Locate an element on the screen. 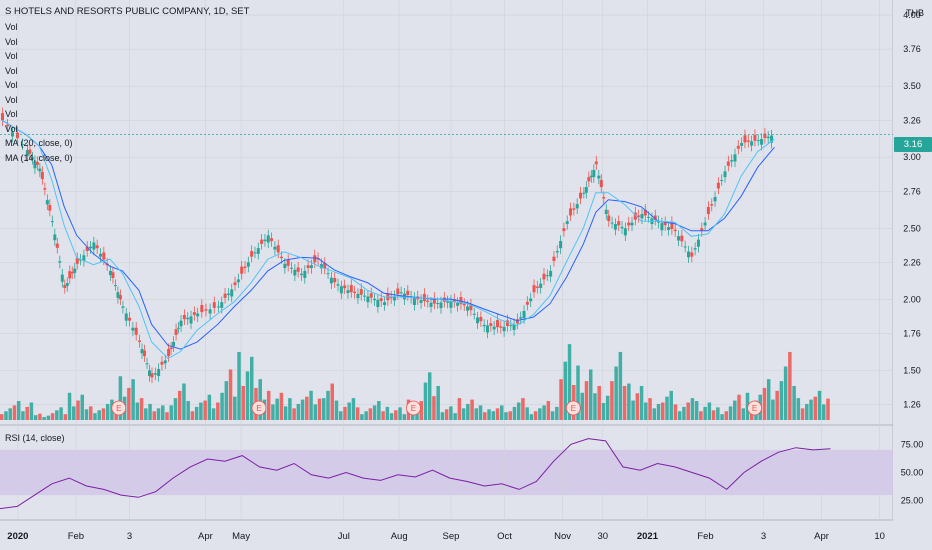 The image size is (932, 550). last-price-tag: 3.16 is located at coordinates (913, 144).